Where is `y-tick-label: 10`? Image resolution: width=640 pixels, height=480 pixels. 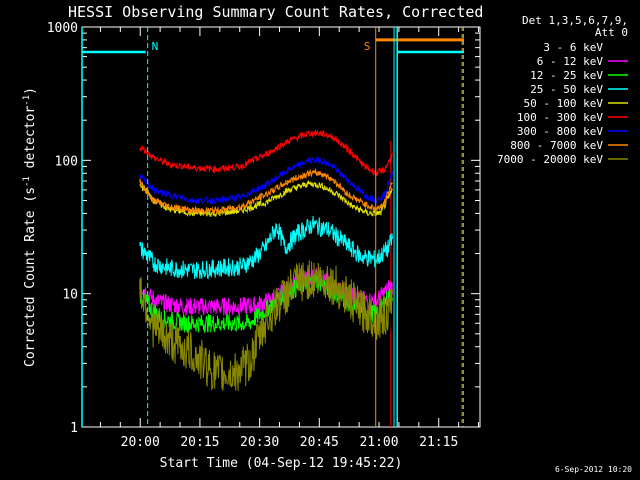 y-tick-label: 10 is located at coordinates (70, 295).